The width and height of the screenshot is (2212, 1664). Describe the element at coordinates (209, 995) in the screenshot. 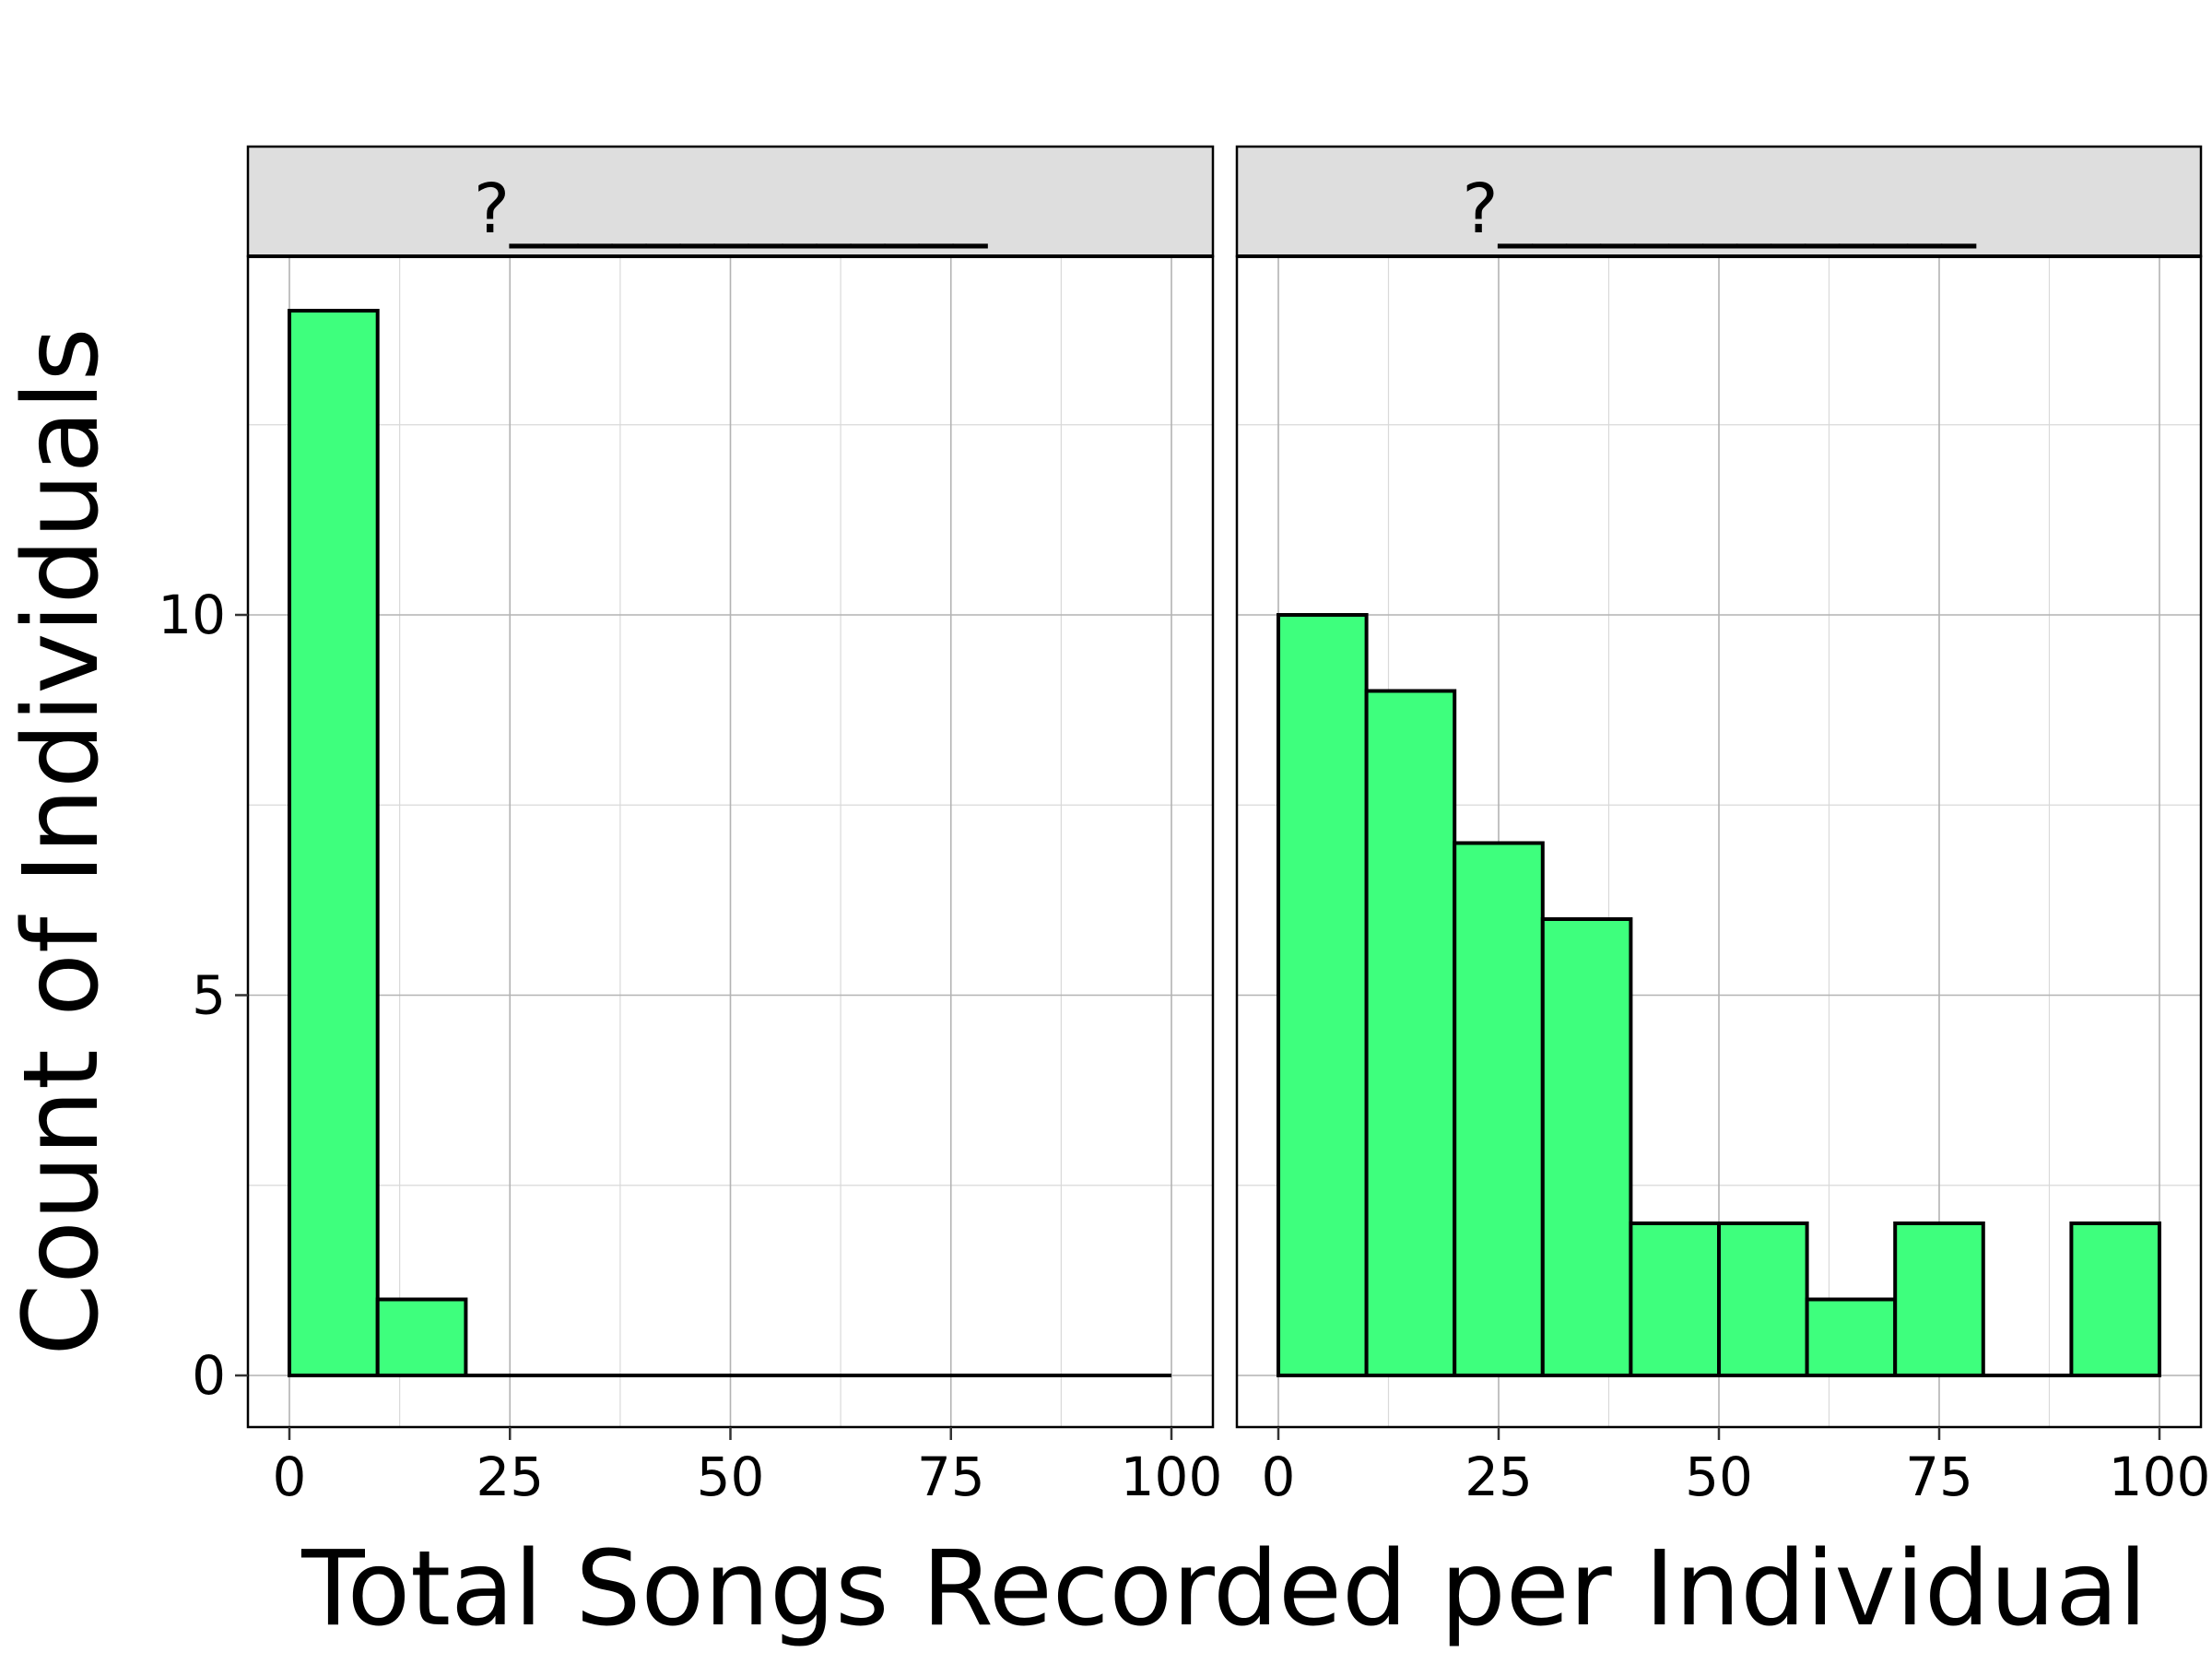

I see `y-tick-label: 5` at that location.